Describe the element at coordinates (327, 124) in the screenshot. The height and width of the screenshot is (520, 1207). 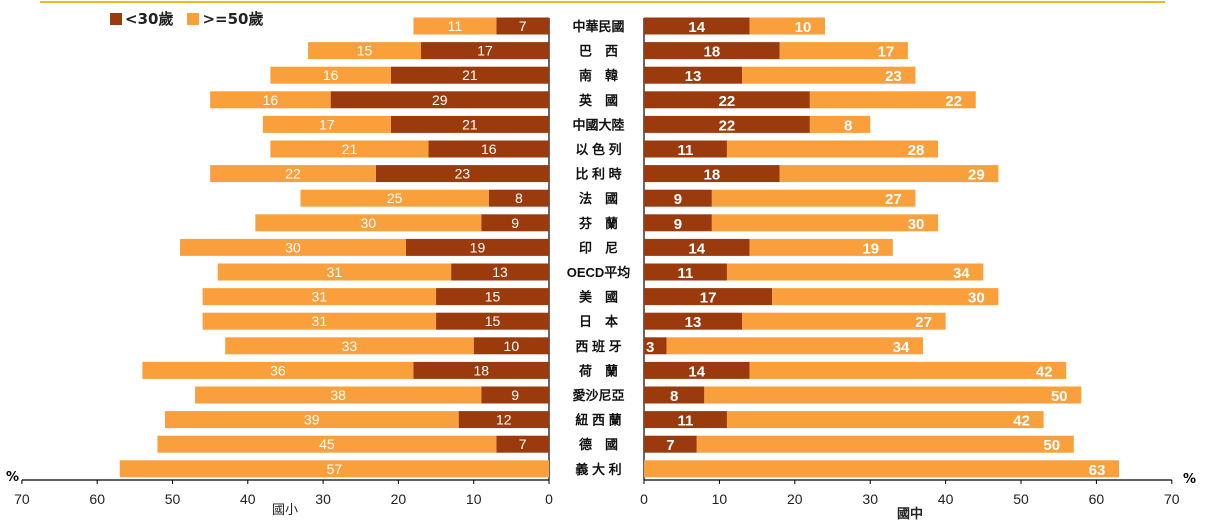
I see `left-bar-old-label: 17` at that location.